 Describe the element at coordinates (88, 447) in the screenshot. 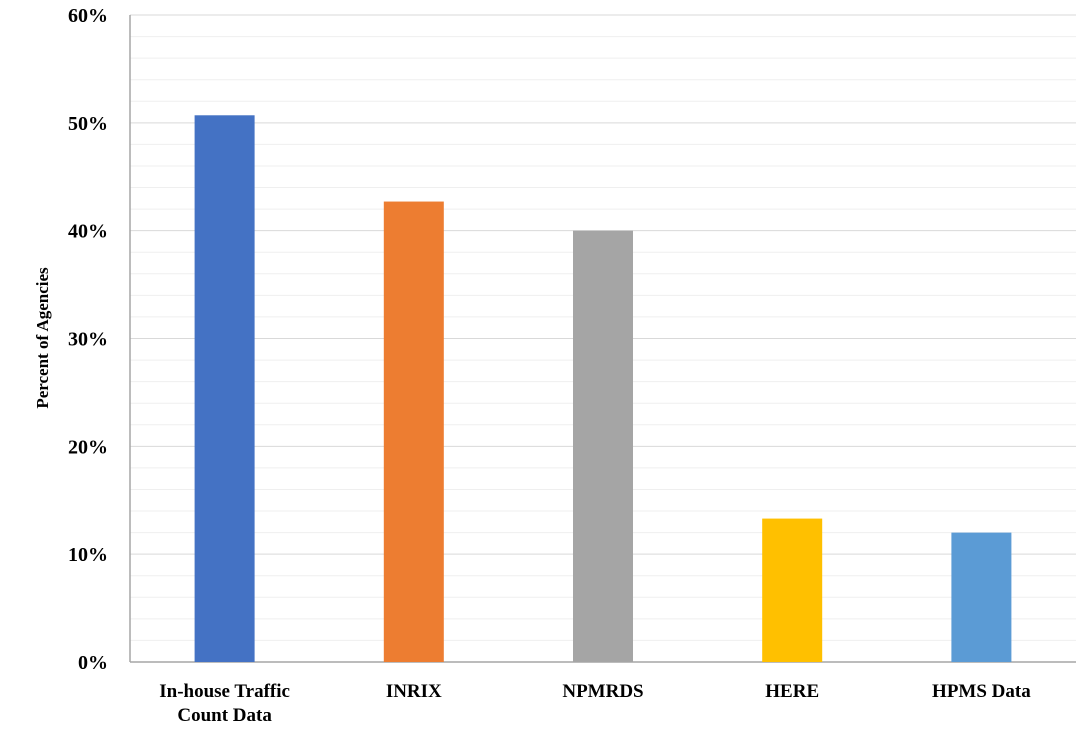

I see `y-tick-label: 20%` at that location.